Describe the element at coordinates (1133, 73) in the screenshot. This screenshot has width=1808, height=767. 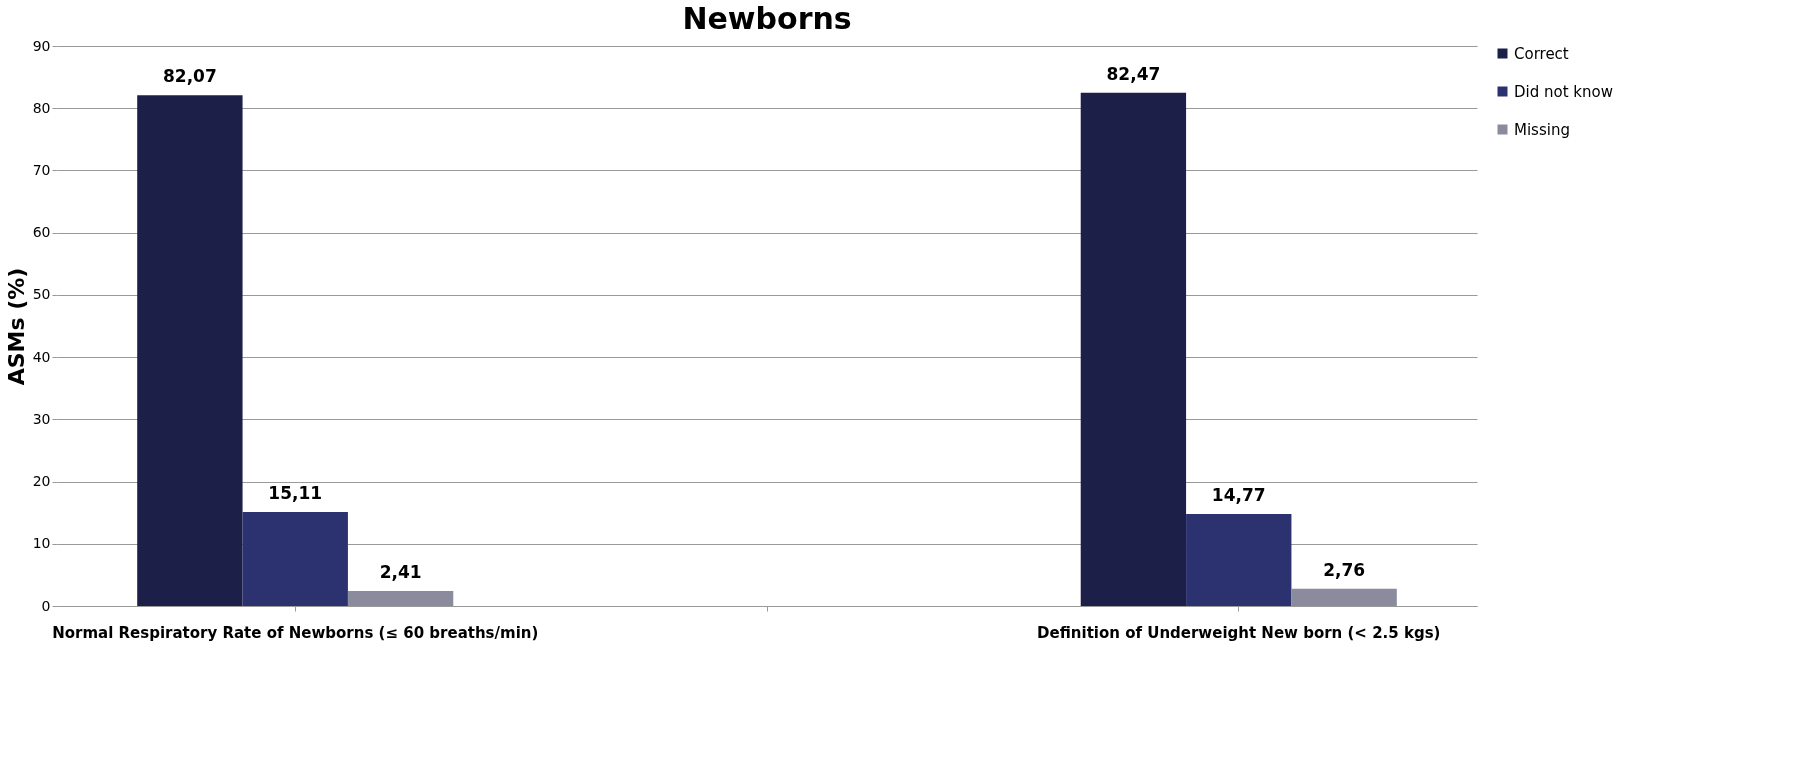
I see `data-label: 82,47` at that location.